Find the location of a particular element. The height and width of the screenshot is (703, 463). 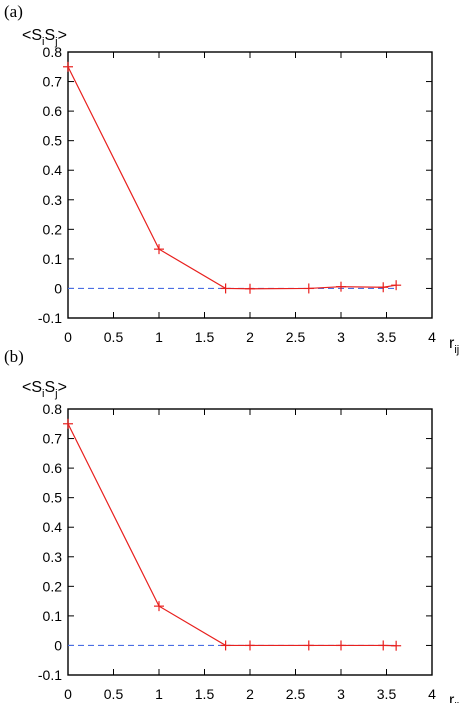

panel-label: (a) is located at coordinates (13, 11).